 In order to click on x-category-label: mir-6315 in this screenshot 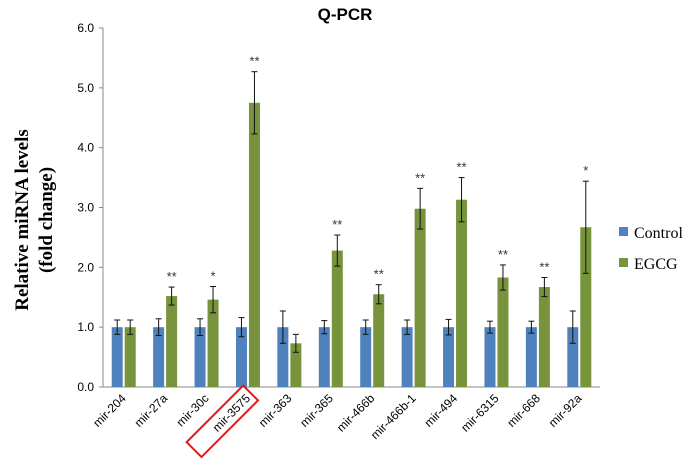, I will do `click(480, 413)`.